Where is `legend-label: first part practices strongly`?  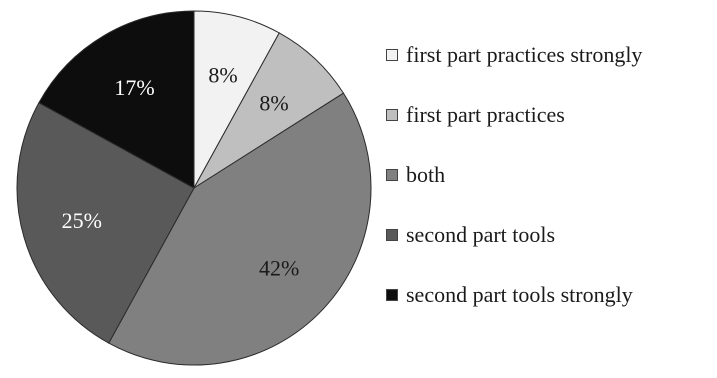
legend-label: first part practices strongly is located at coordinates (524, 54).